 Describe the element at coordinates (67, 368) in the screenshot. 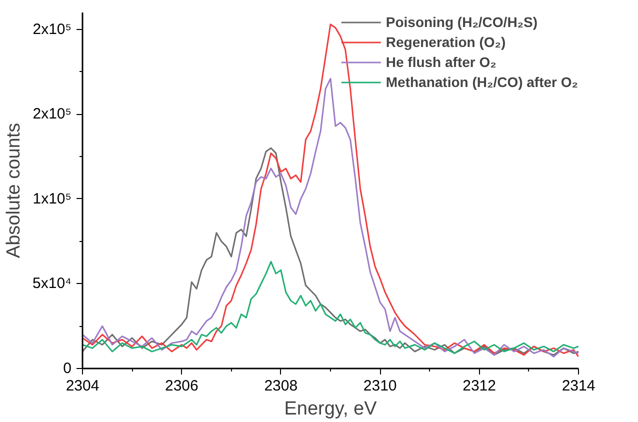

I see `y-tick-label: 0` at that location.